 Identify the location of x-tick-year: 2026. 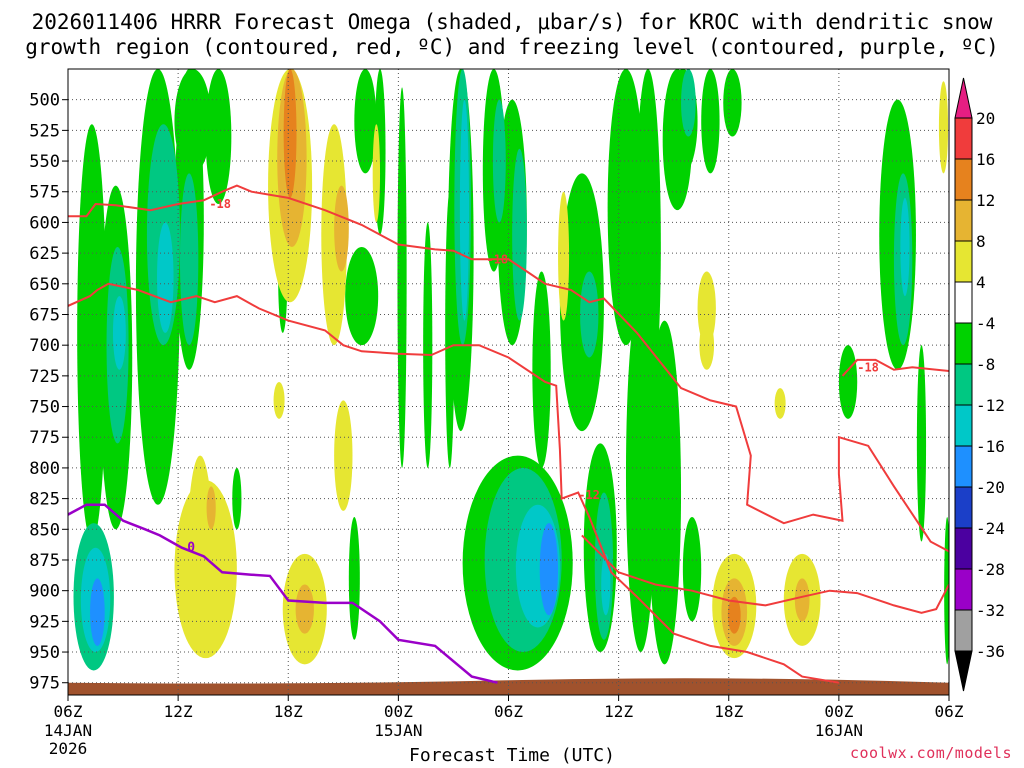
(68, 748).